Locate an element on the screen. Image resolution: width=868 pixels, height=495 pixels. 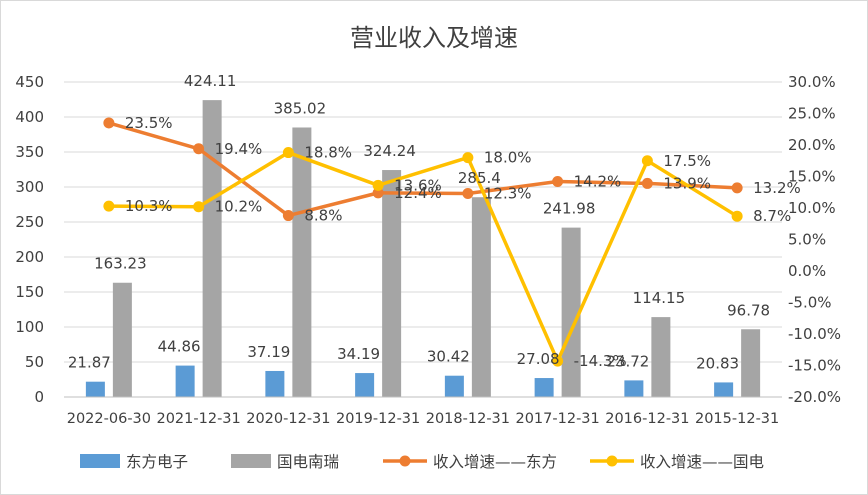
line-data-label: 13.2% is located at coordinates (777, 188).